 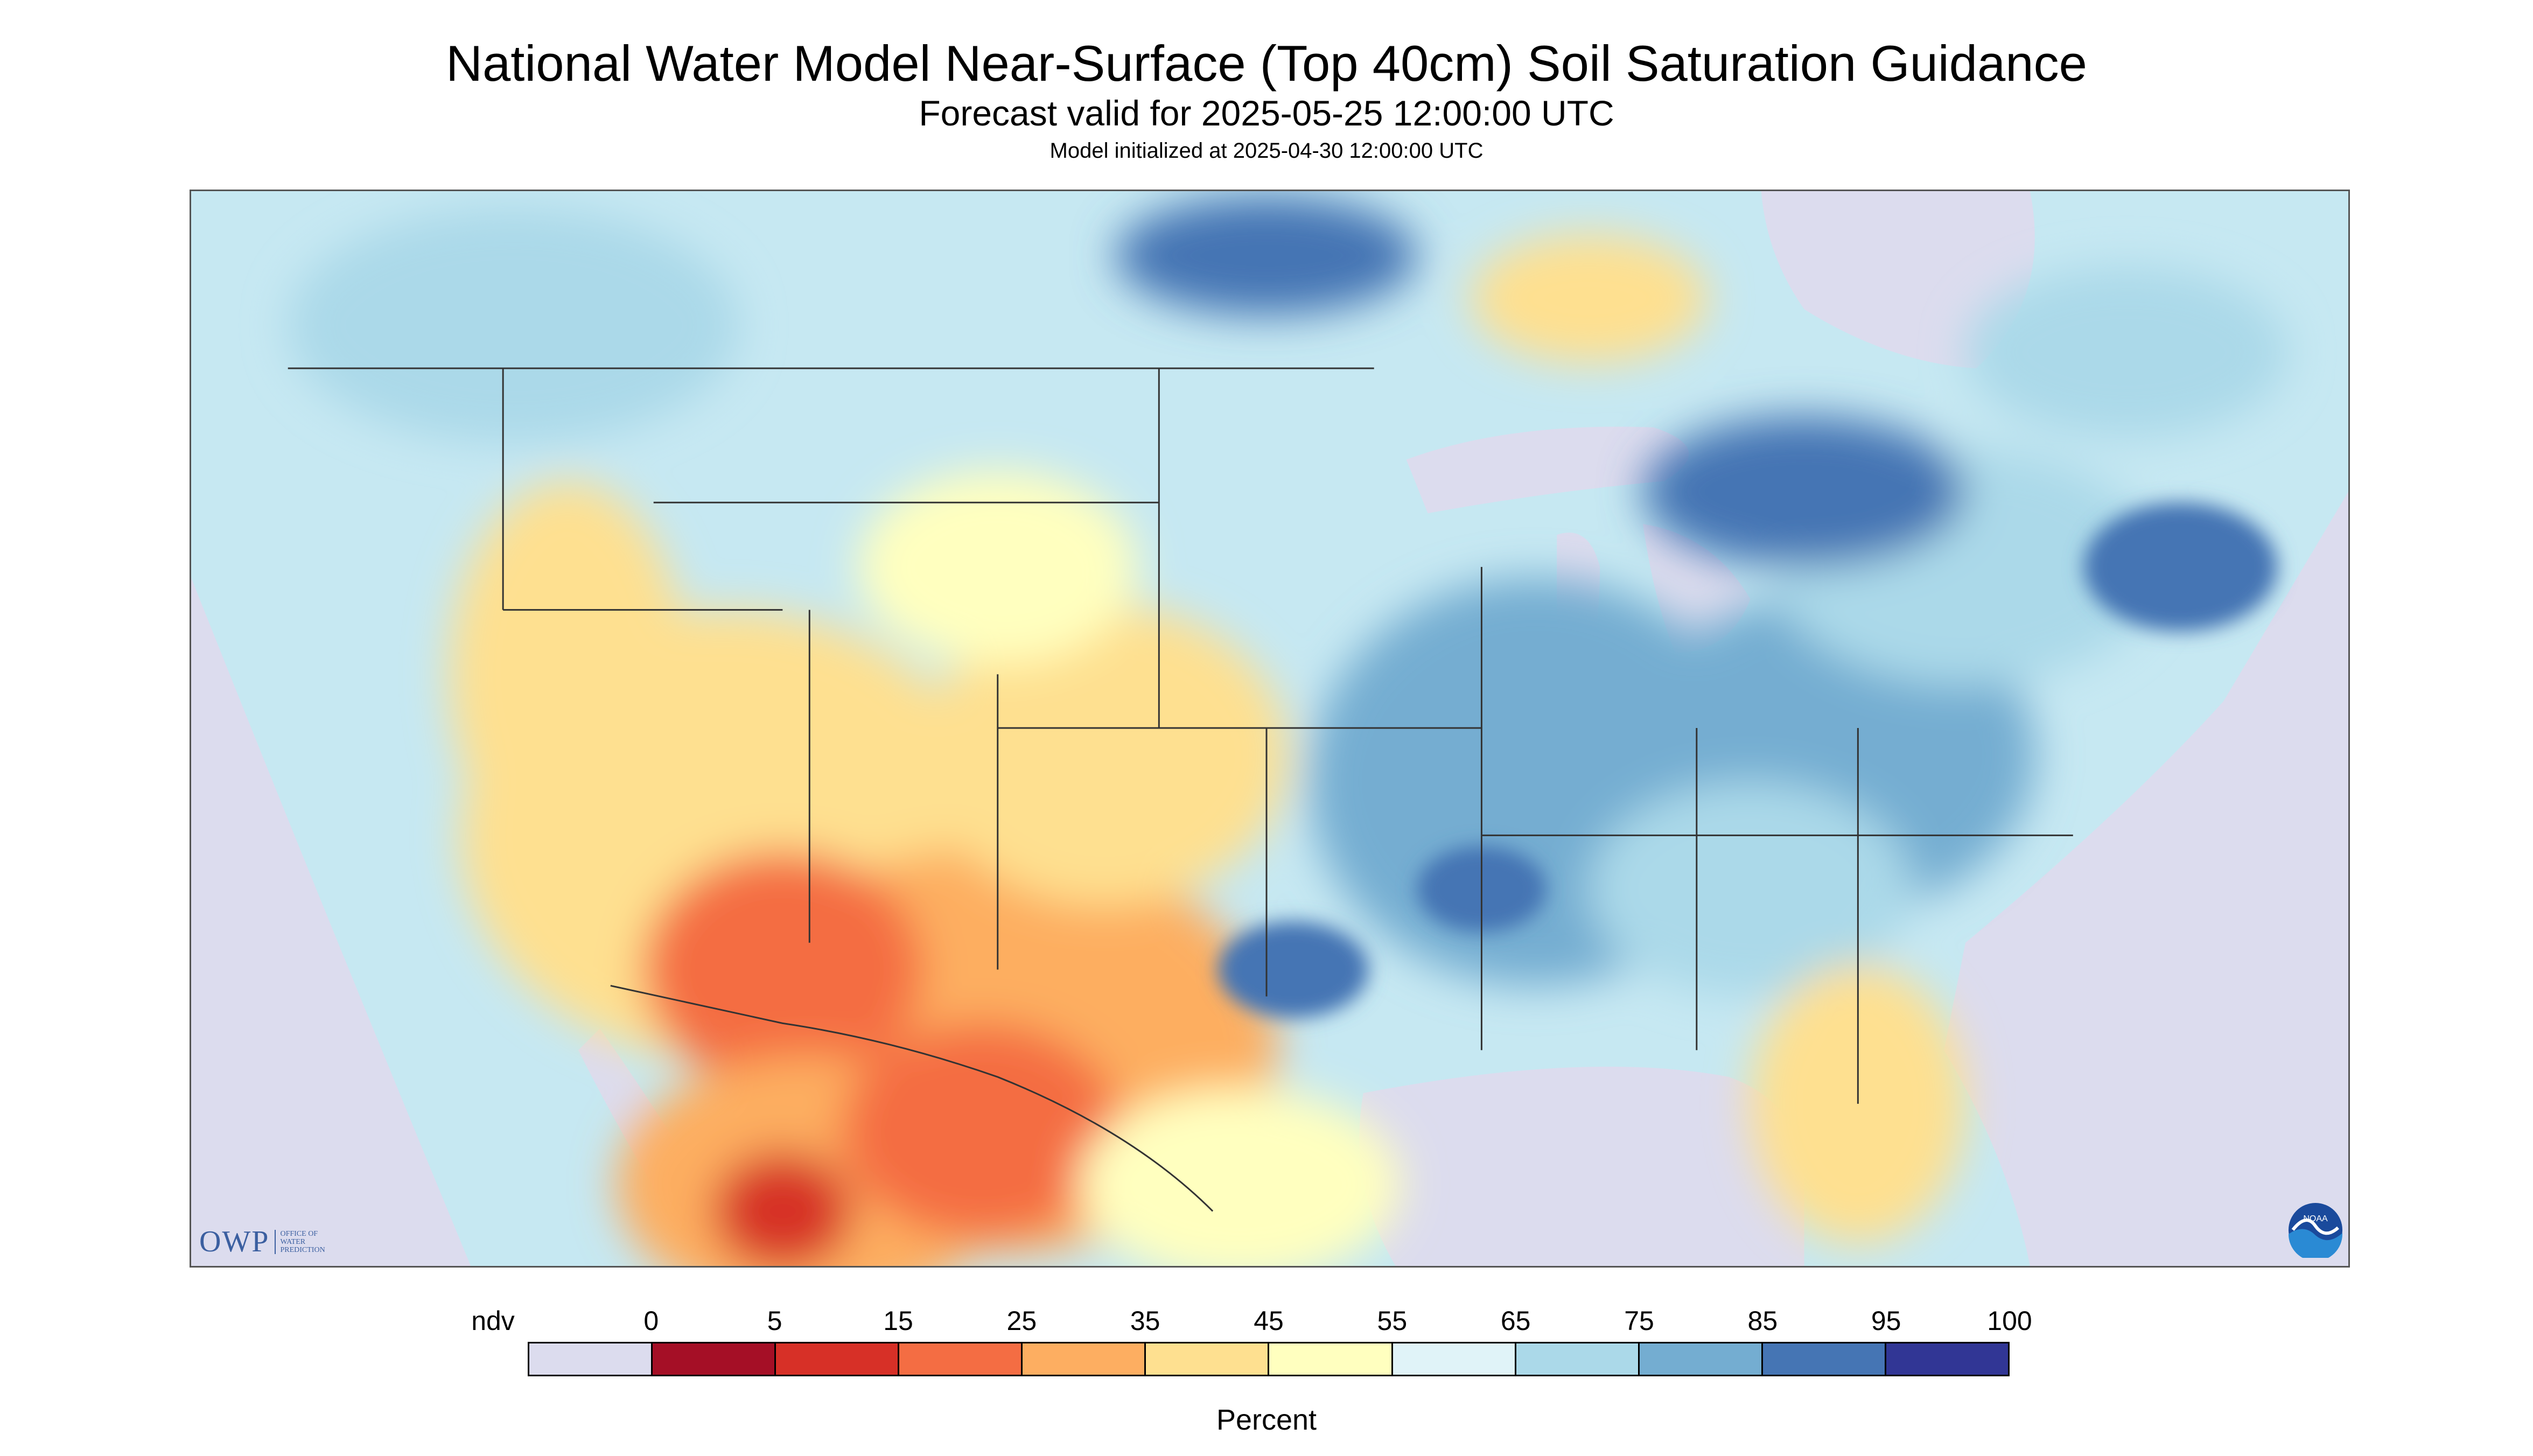 I want to click on legend-tick-label: 95, so click(x=1886, y=1321).